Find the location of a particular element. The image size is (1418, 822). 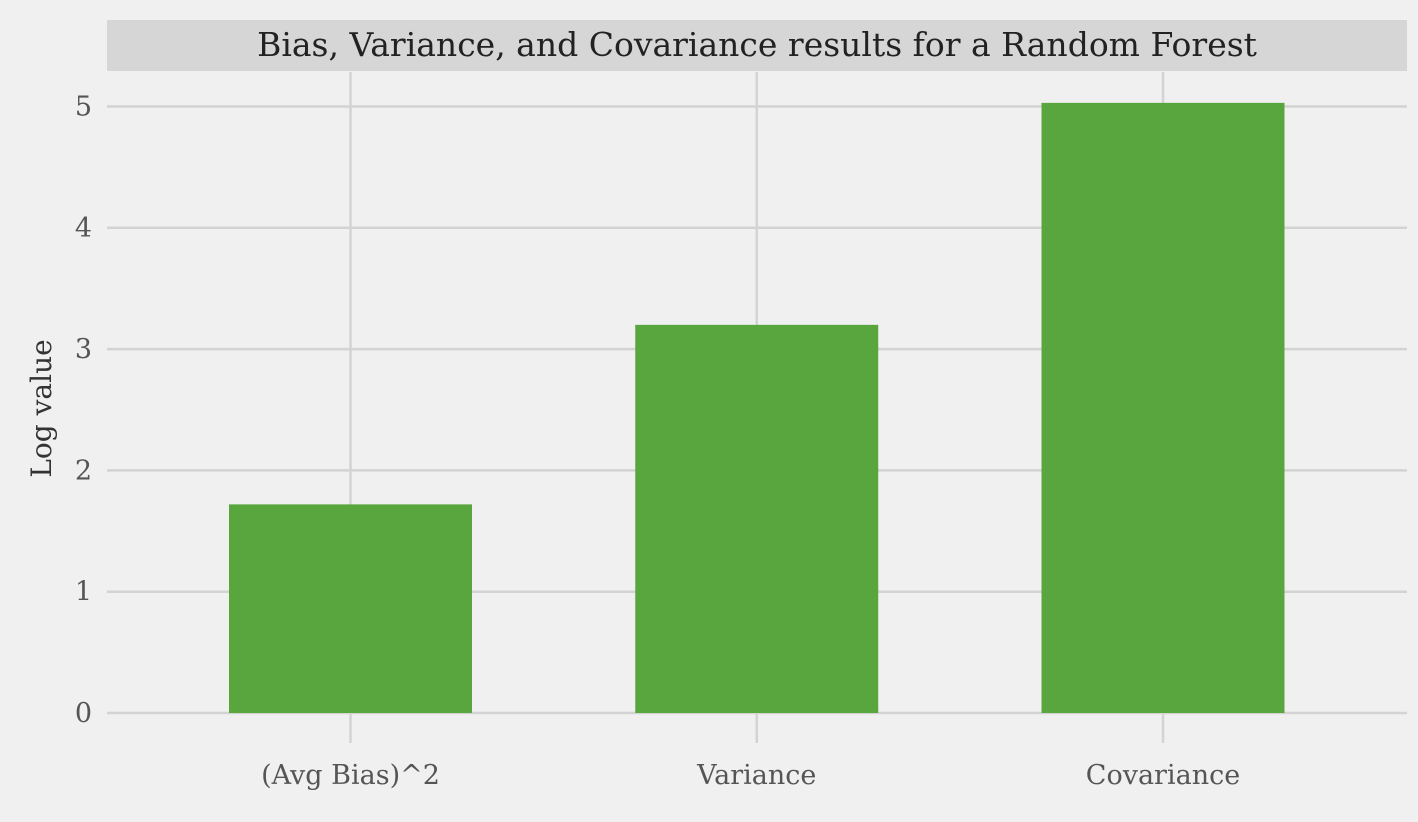

title-background is located at coordinates (757, 45).